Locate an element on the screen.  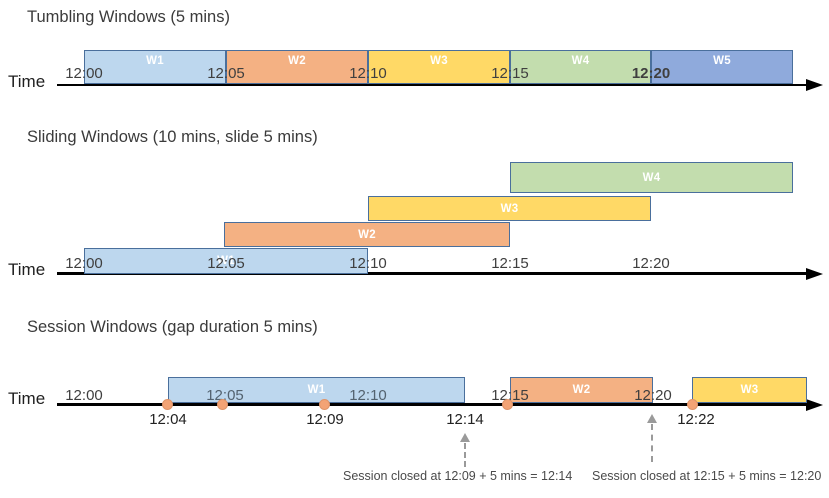
sliding-window-w3: W3 is located at coordinates (509, 208).